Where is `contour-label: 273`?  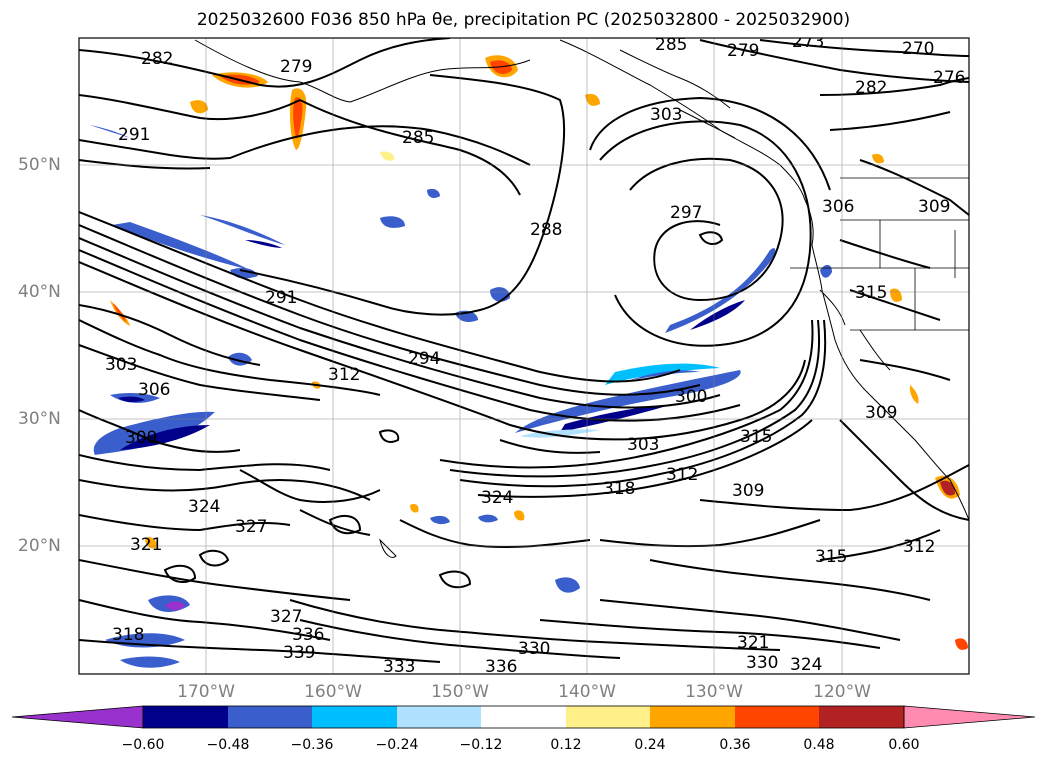 contour-label: 273 is located at coordinates (808, 42).